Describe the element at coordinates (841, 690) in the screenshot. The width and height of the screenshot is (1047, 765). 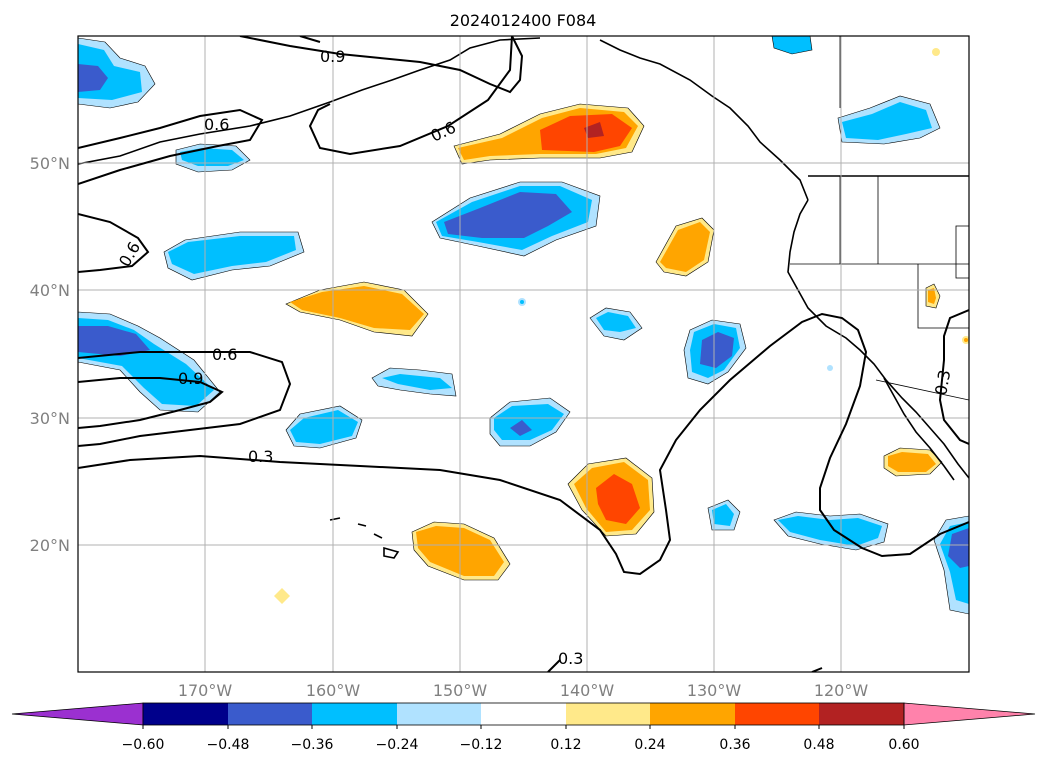
I see `lon-label: 120°W` at that location.